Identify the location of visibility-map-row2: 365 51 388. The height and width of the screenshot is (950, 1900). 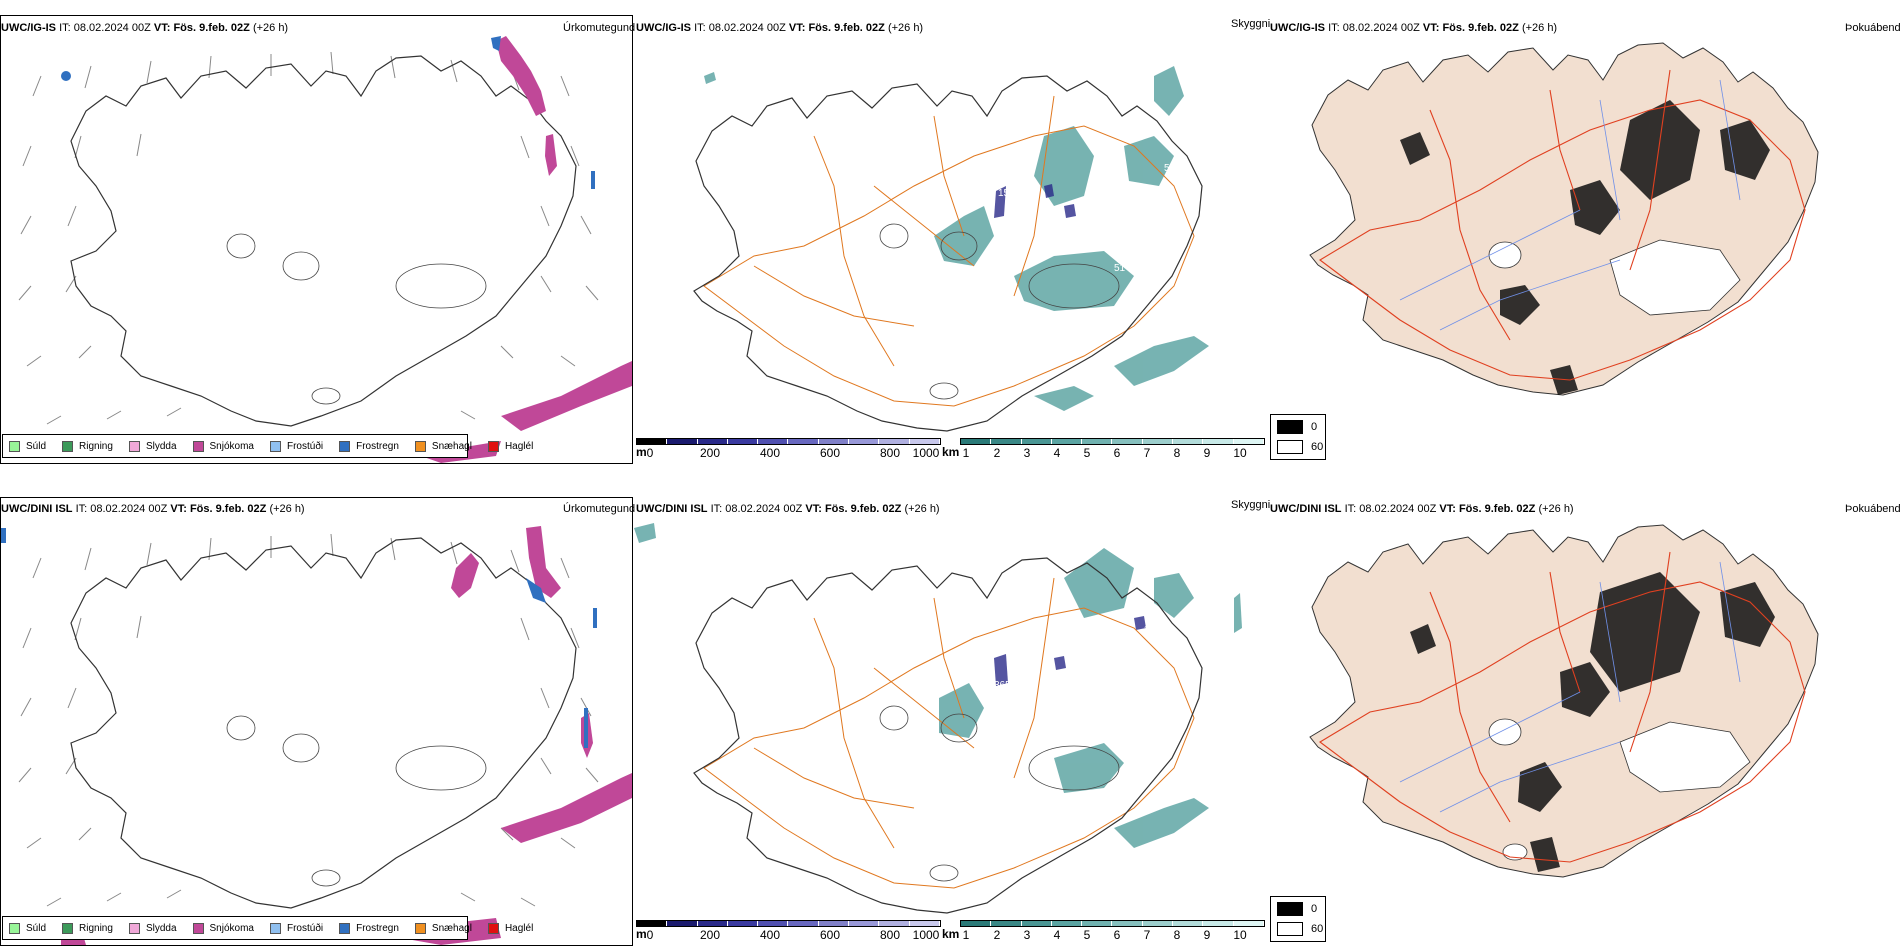
(938, 718).